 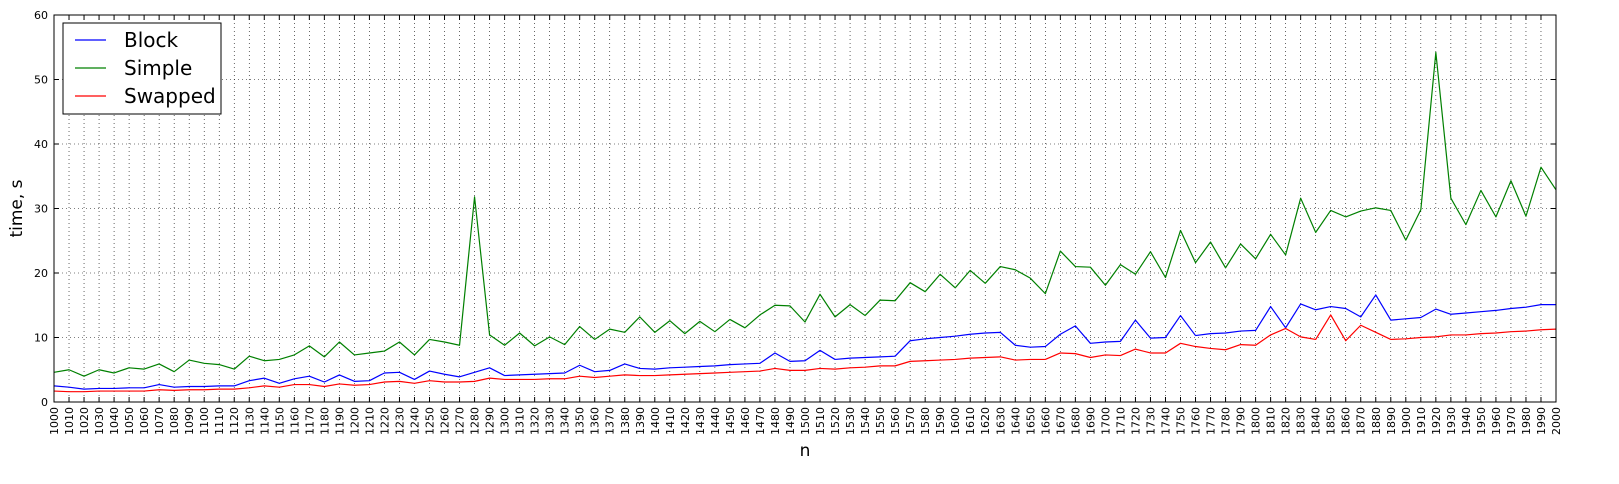 I want to click on x-tick-label: 1370, so click(x=610, y=421).